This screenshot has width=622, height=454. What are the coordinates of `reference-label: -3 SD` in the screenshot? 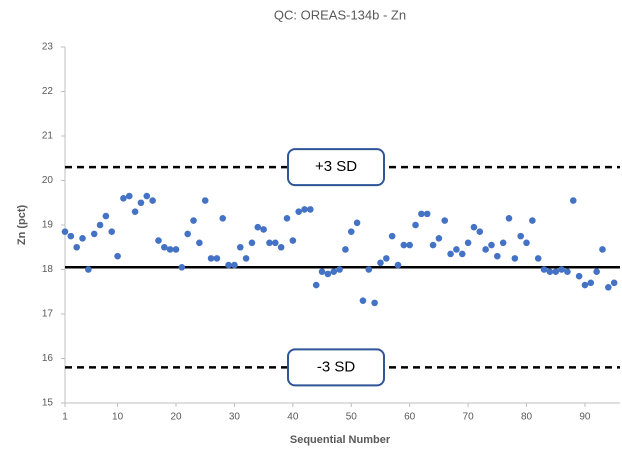 It's located at (336, 366).